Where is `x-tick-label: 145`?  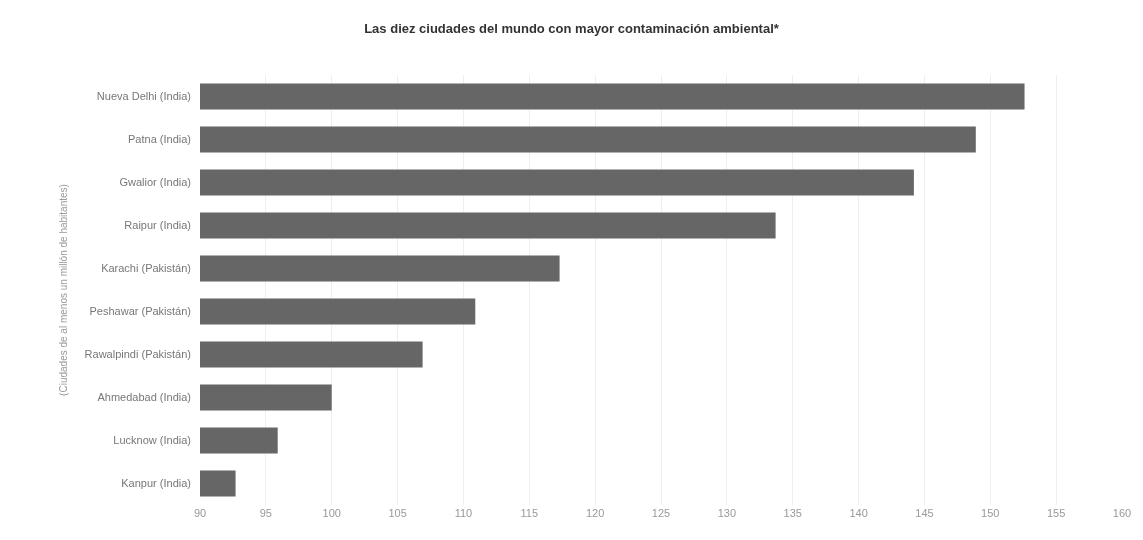 x-tick-label: 145 is located at coordinates (924, 513).